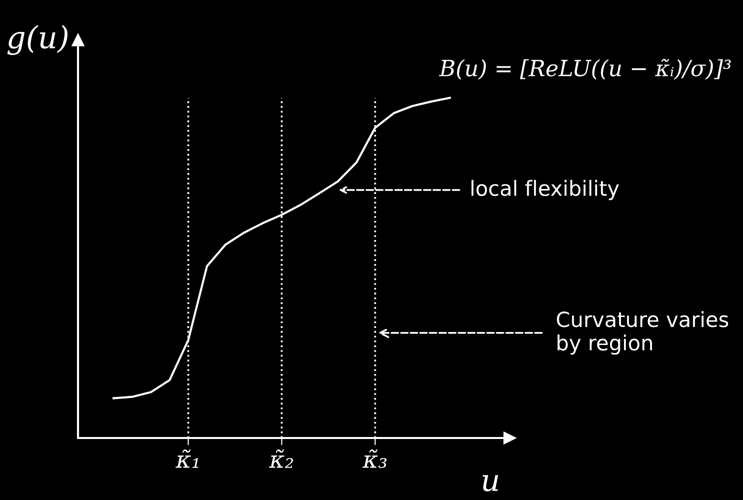 Image resolution: width=743 pixels, height=500 pixels. What do you see at coordinates (584, 69) in the screenshot?
I see `text: B(u) = [ReLU((u − κ̃ᵢ)/σ)]³` at bounding box center [584, 69].